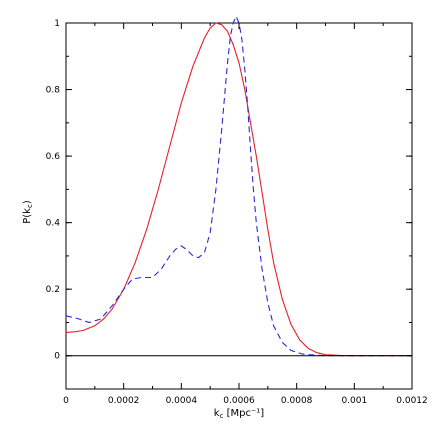 The width and height of the screenshot is (436, 436). Describe the element at coordinates (66, 401) in the screenshot. I see `x-tick-label: 0` at that location.